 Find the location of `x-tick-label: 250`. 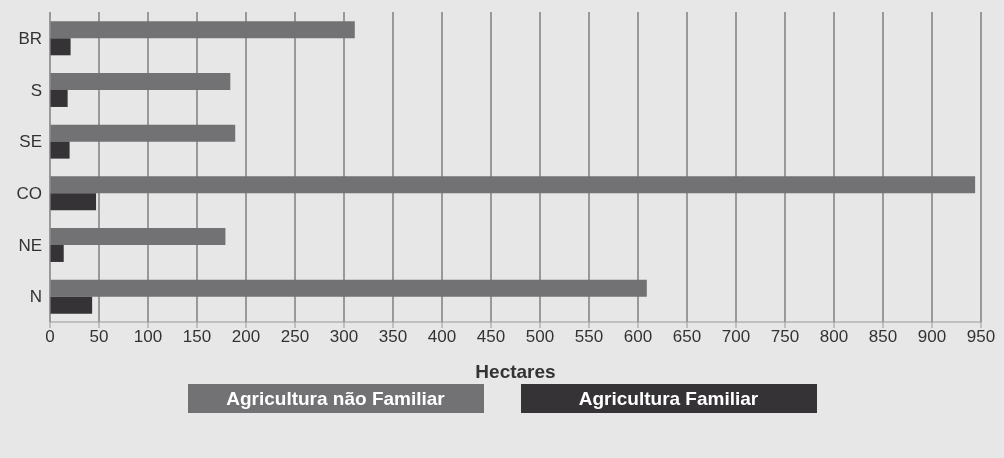

x-tick-label: 250 is located at coordinates (295, 337).